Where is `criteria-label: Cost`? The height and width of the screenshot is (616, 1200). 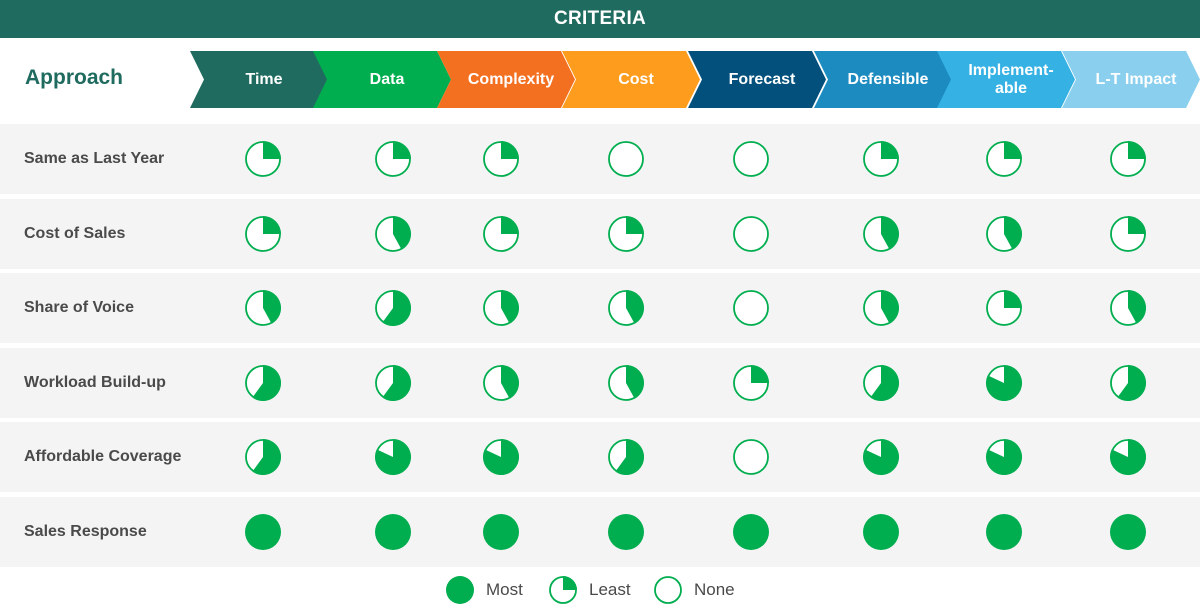
criteria-label: Cost is located at coordinates (636, 79).